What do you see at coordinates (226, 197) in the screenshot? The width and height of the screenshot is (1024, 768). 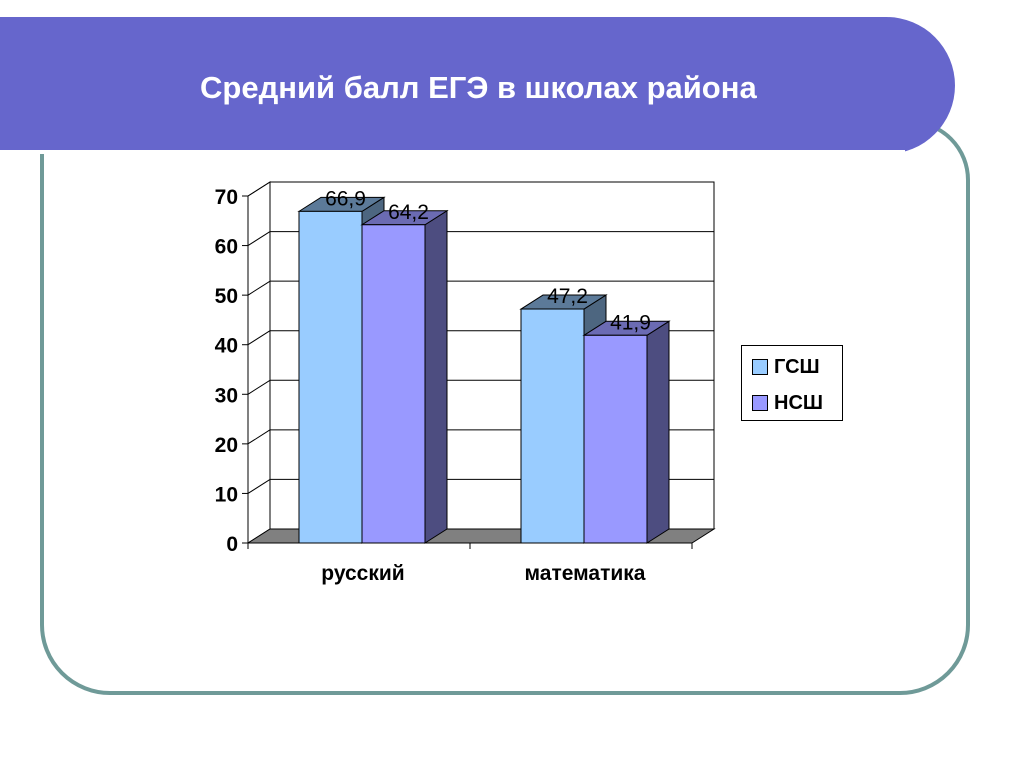 I see `y-tick-label: 70` at bounding box center [226, 197].